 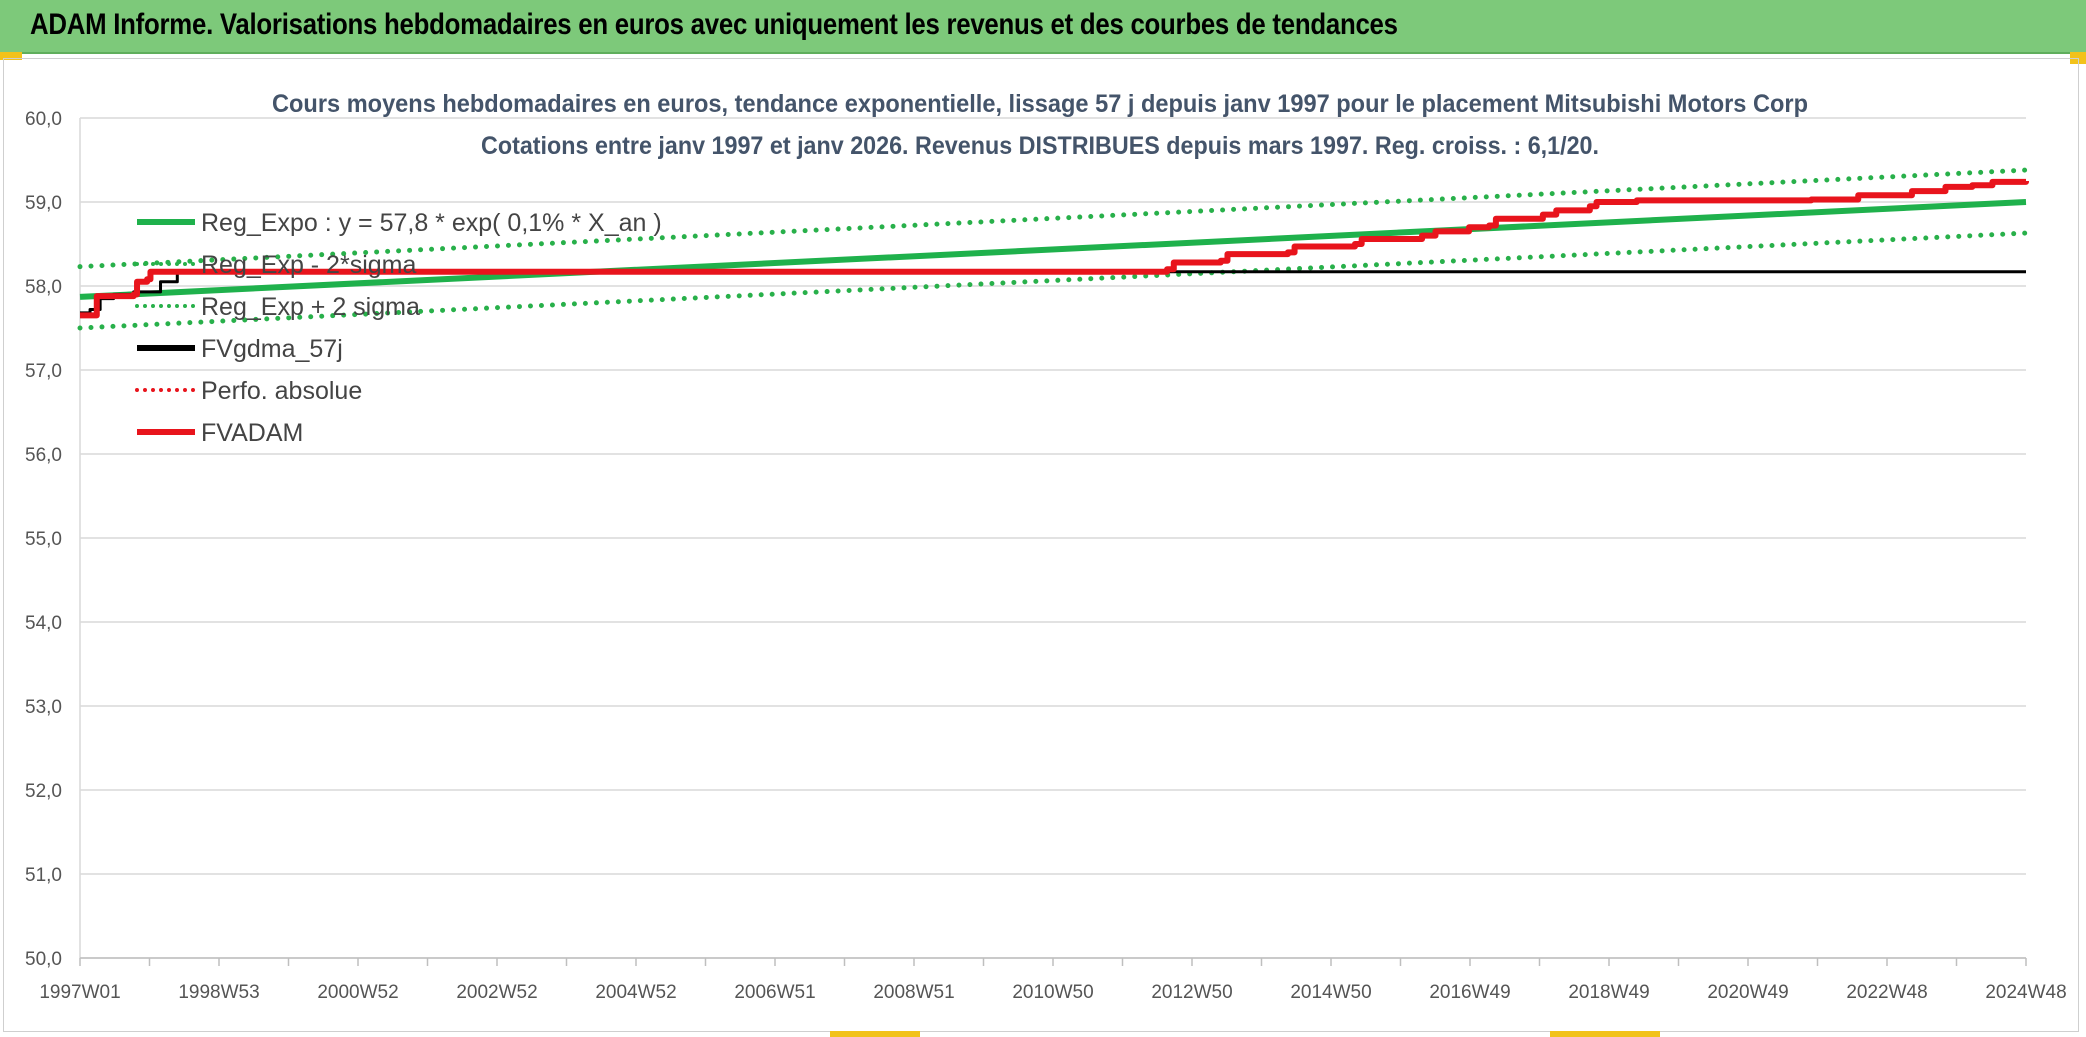 I want to click on x-tick-label: 2014W50, so click(x=1330, y=992).